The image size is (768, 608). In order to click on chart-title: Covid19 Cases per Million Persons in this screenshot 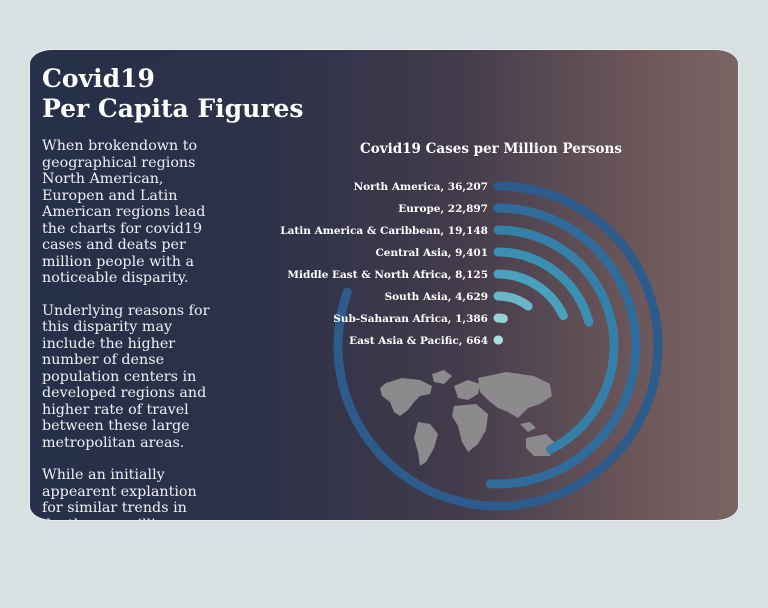, I will do `click(491, 149)`.